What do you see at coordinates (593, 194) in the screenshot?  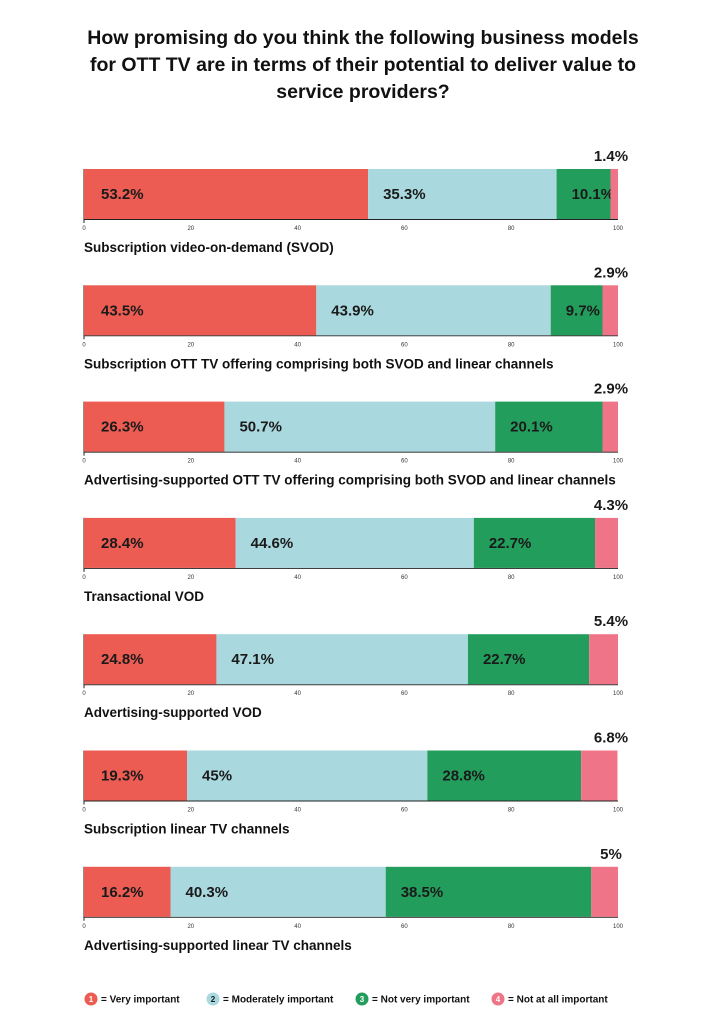 I see `data-label: 10.1%` at bounding box center [593, 194].